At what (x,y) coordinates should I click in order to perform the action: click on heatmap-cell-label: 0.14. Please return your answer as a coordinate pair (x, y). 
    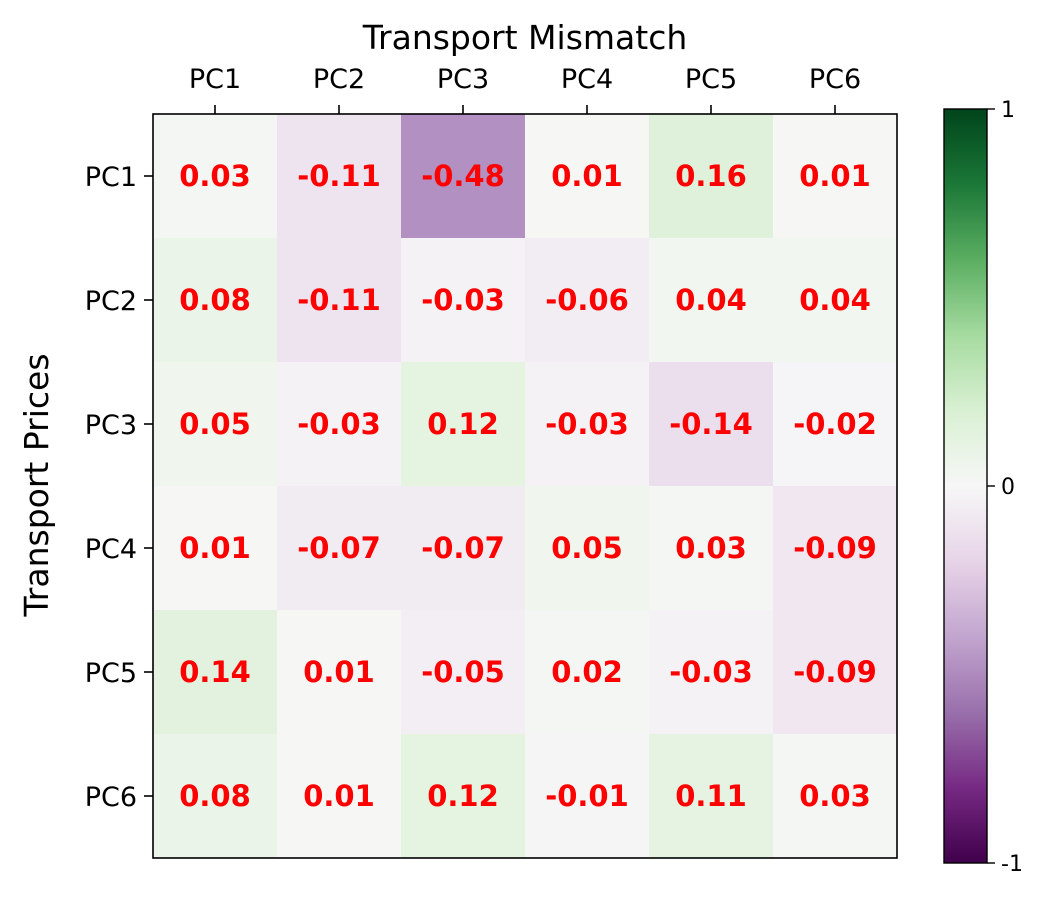
    Looking at the image, I should click on (215, 672).